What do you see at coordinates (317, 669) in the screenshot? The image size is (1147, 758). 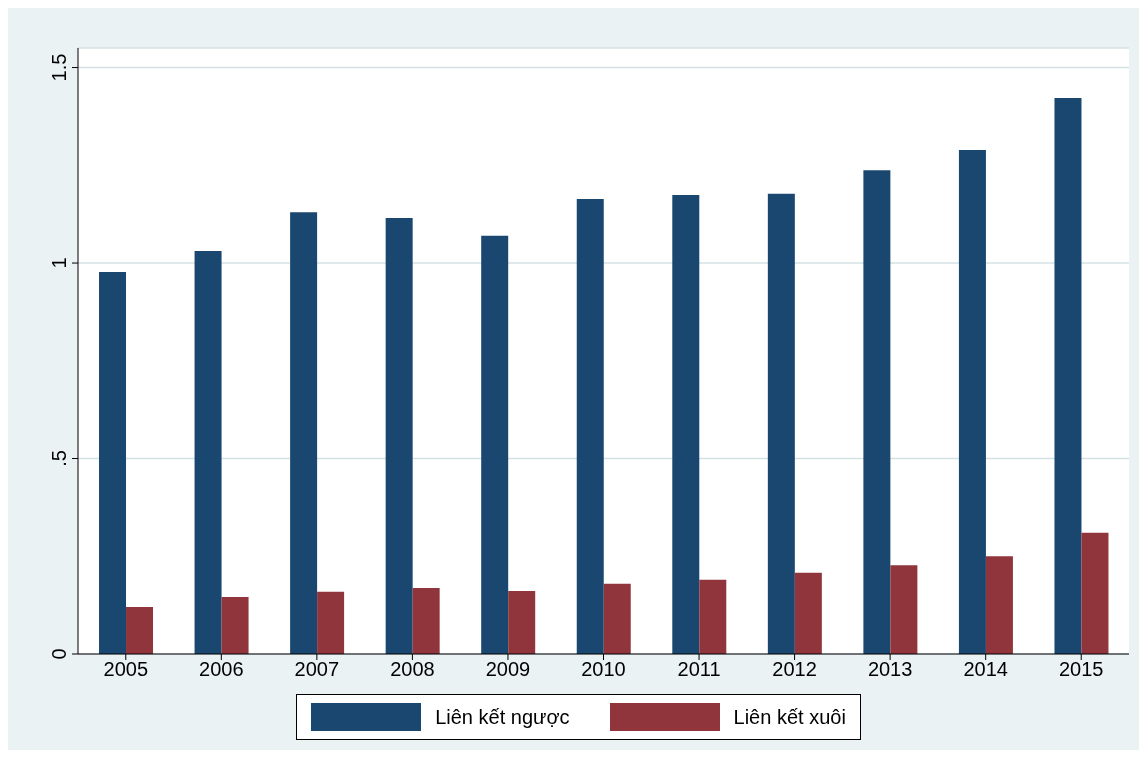 I see `x-tick-label: 2007` at bounding box center [317, 669].